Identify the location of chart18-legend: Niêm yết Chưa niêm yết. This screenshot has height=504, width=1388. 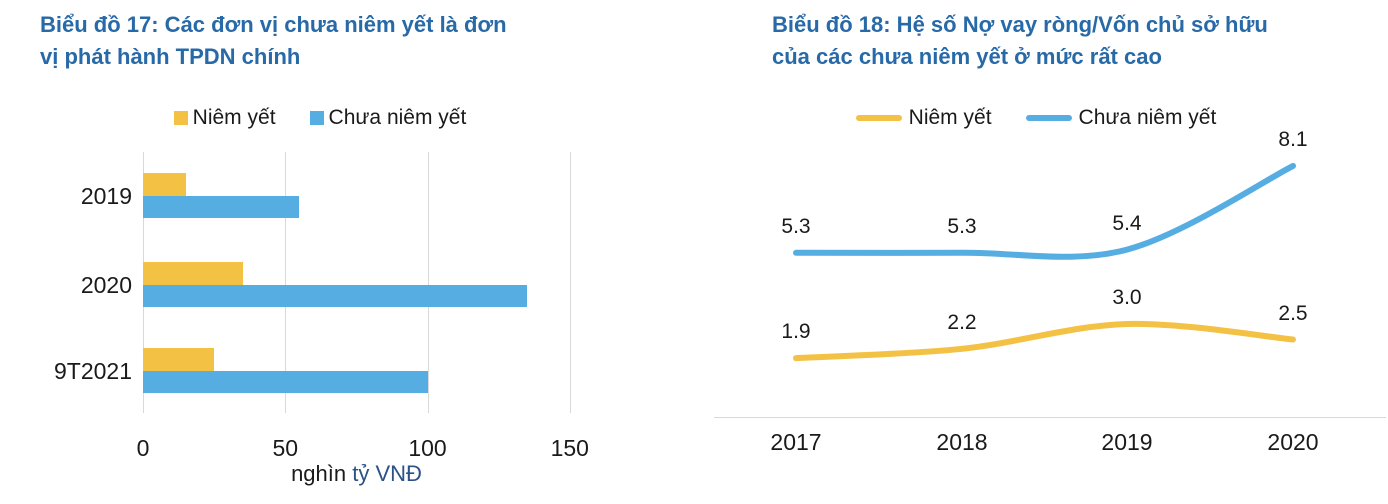
(1036, 118).